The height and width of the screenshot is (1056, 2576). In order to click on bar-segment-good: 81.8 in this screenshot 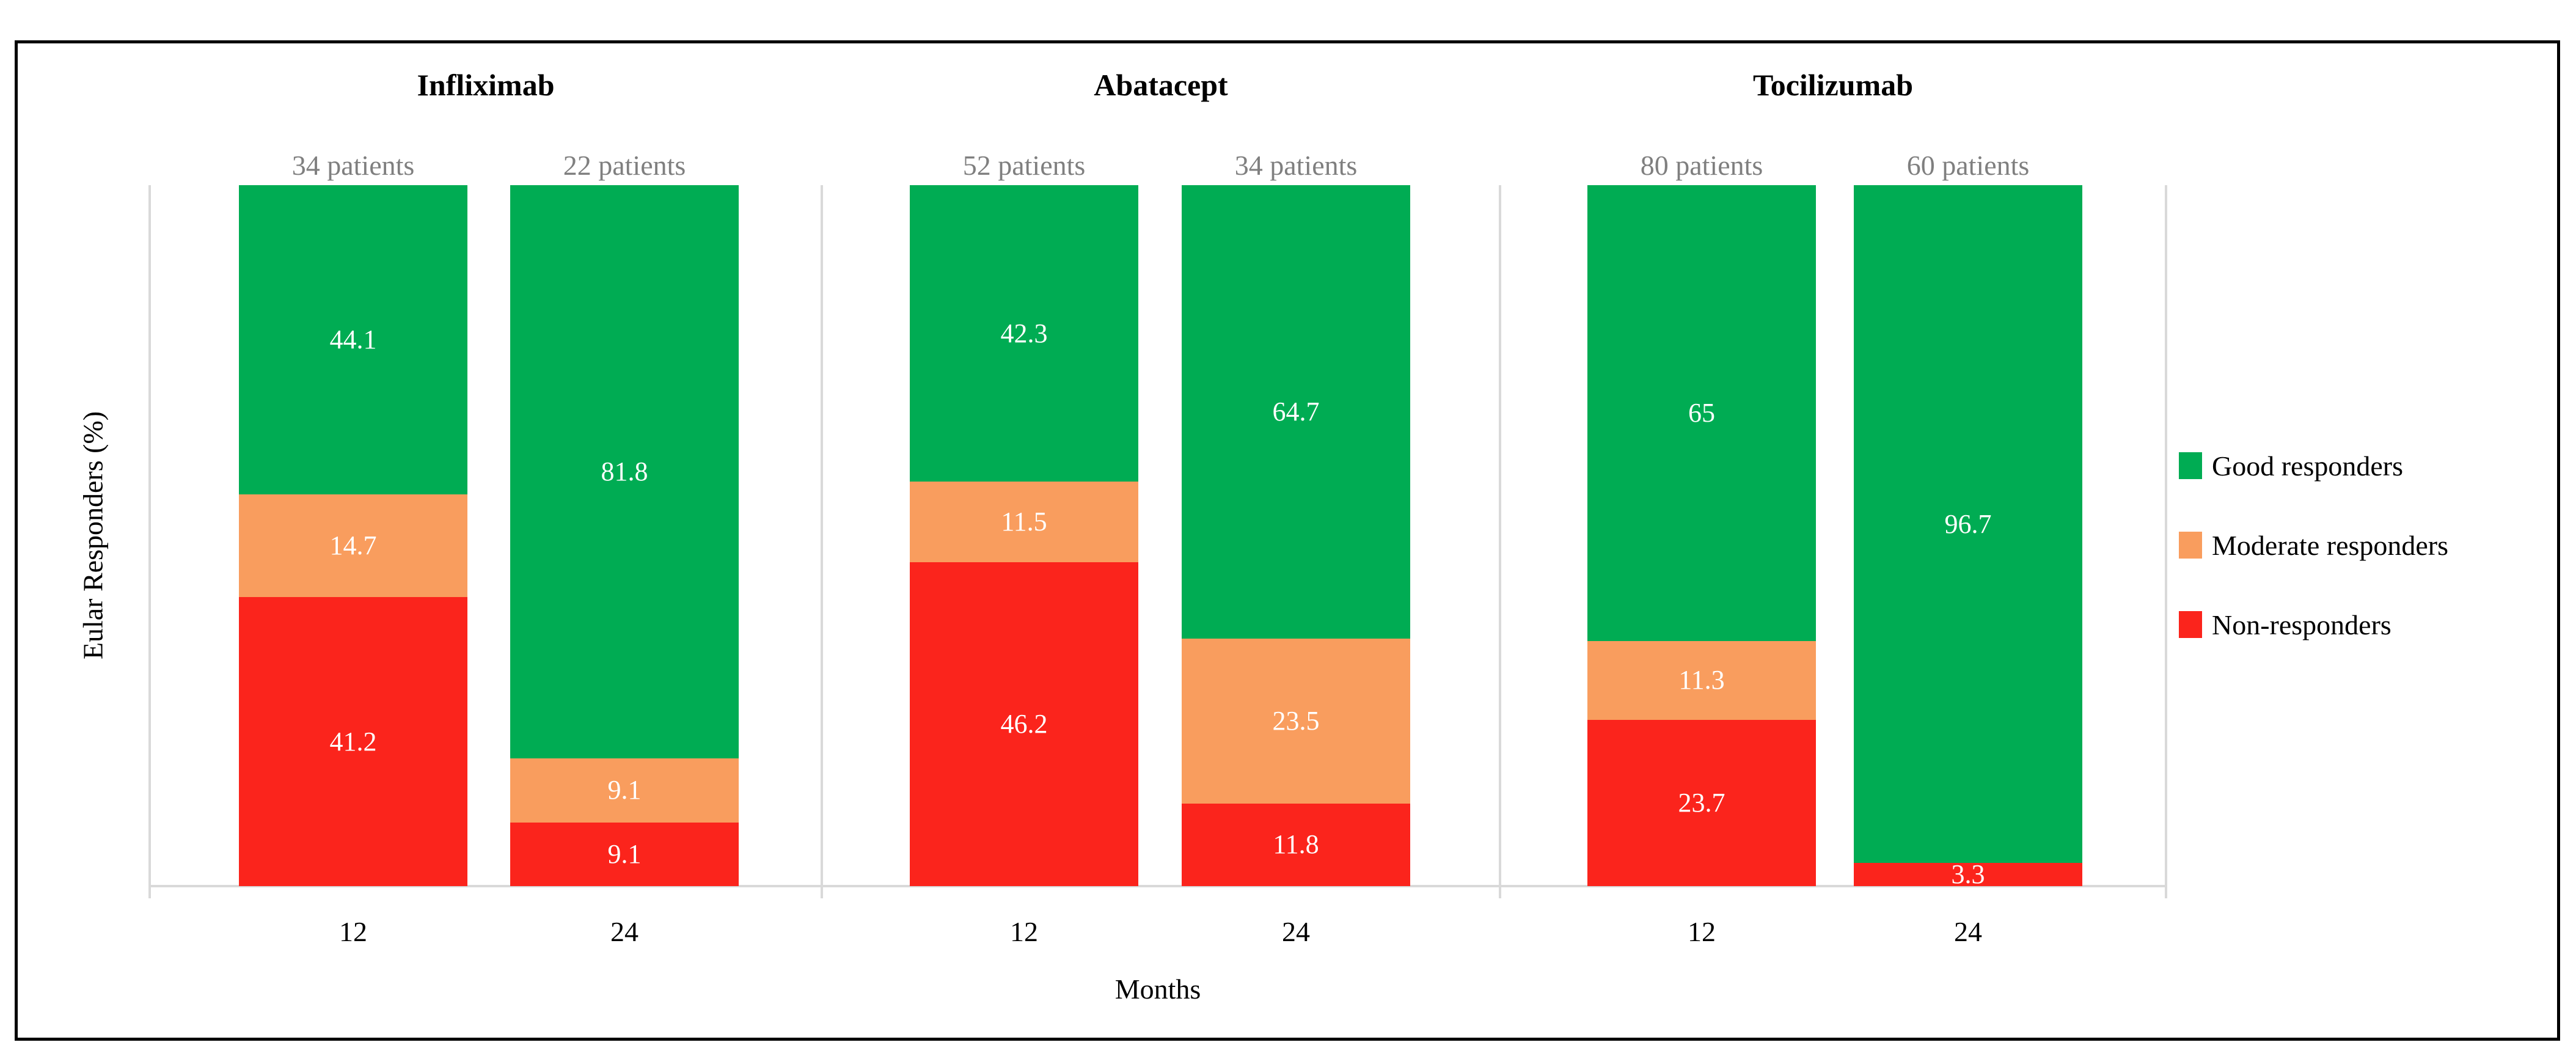, I will do `click(624, 472)`.